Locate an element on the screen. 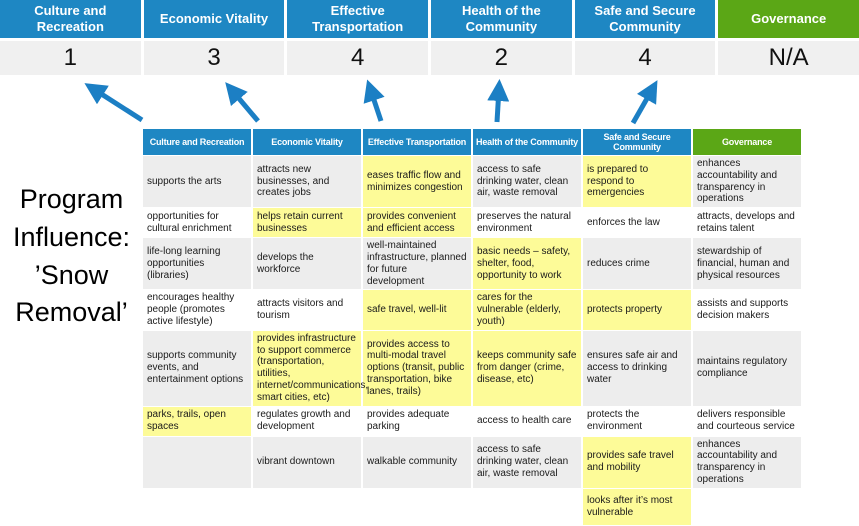  arrow-zone is located at coordinates (429, 102).